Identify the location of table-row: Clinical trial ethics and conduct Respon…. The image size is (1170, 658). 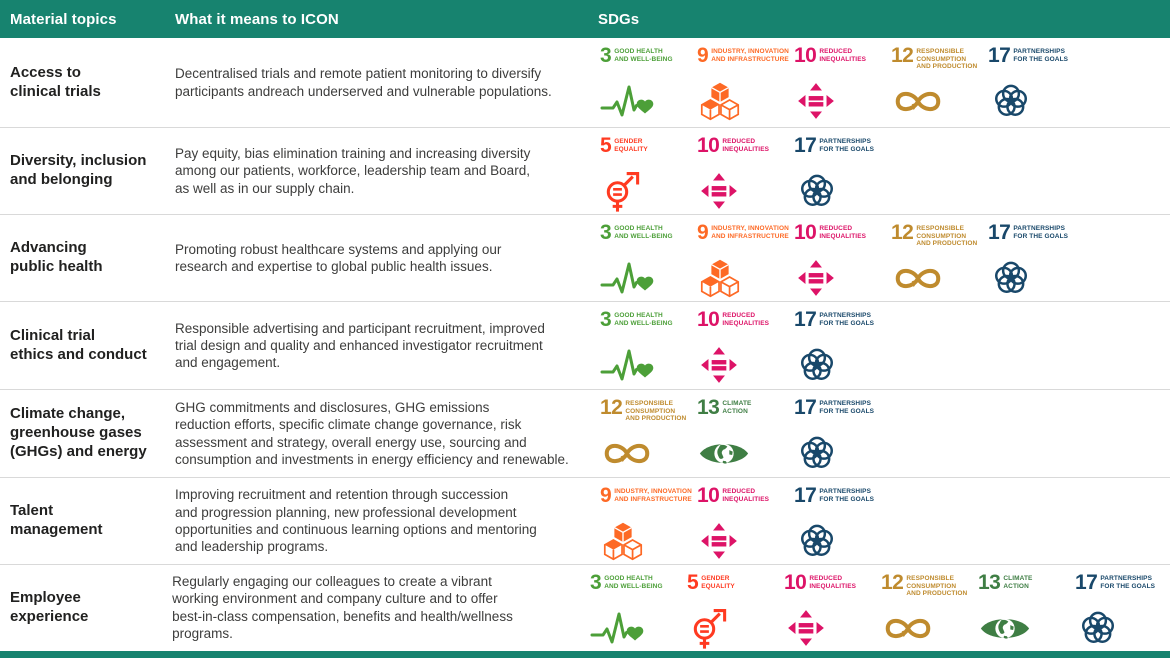
(585, 346).